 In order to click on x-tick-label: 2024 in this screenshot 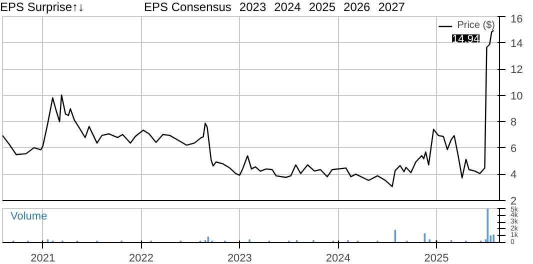, I will do `click(338, 258)`.